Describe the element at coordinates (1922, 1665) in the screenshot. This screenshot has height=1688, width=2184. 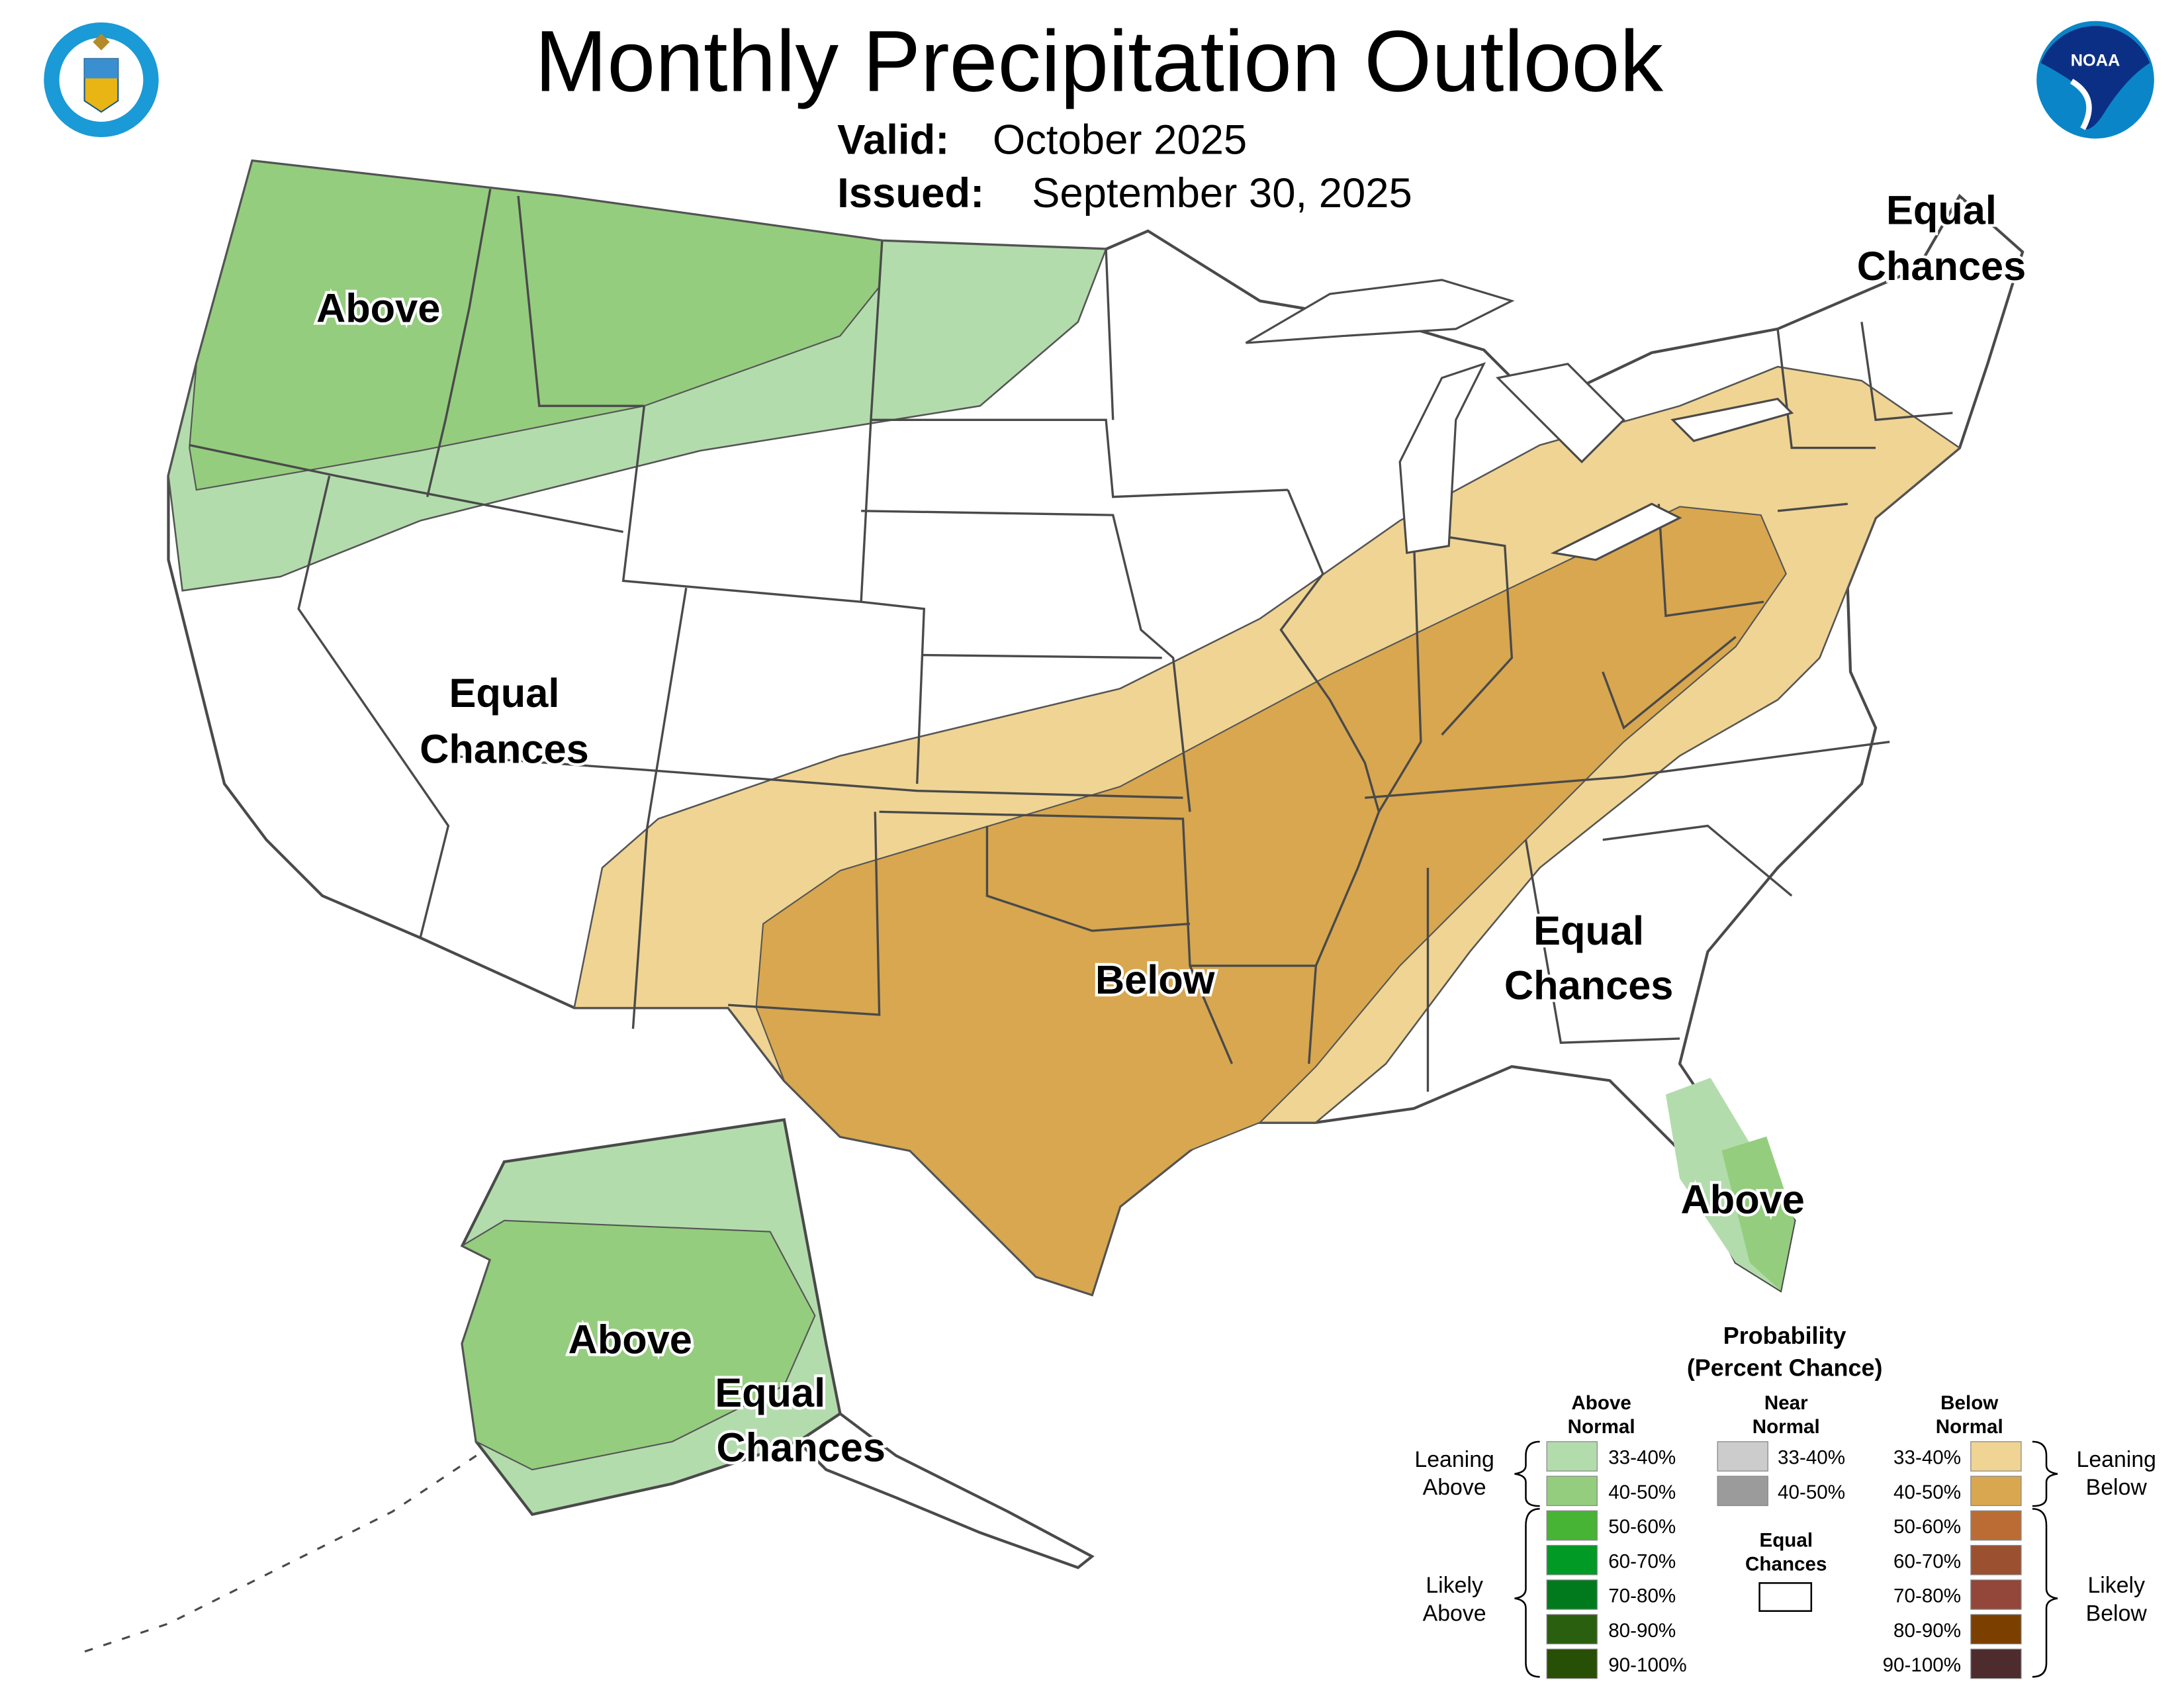
I see `below-range-label: 90-100%` at that location.